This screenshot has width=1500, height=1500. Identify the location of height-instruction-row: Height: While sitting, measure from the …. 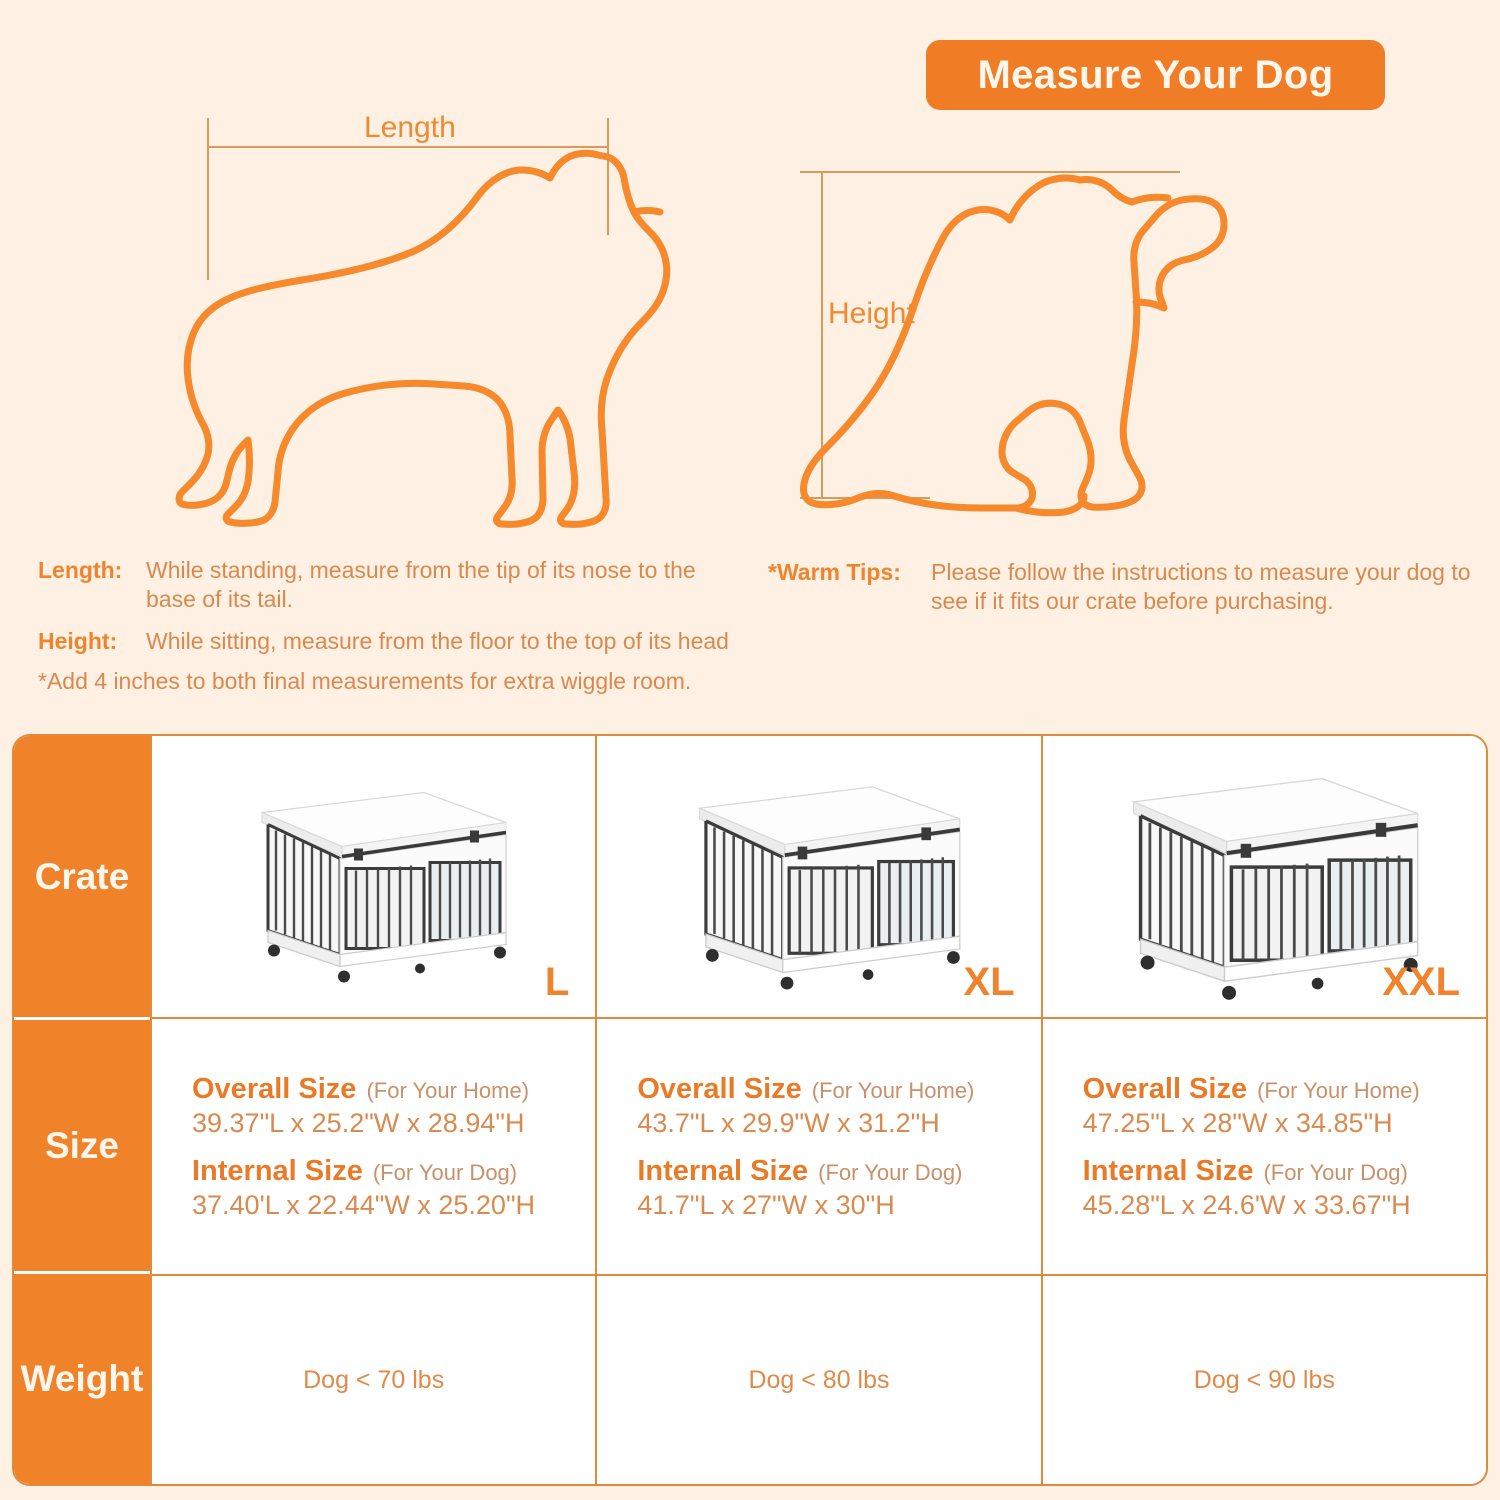
(388, 641).